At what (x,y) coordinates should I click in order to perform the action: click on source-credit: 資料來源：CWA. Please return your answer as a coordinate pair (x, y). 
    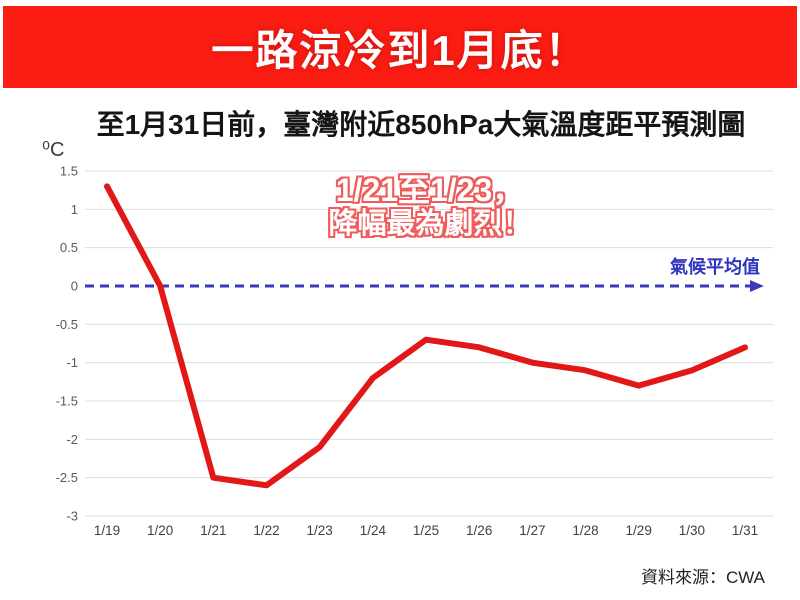
    Looking at the image, I should click on (702, 577).